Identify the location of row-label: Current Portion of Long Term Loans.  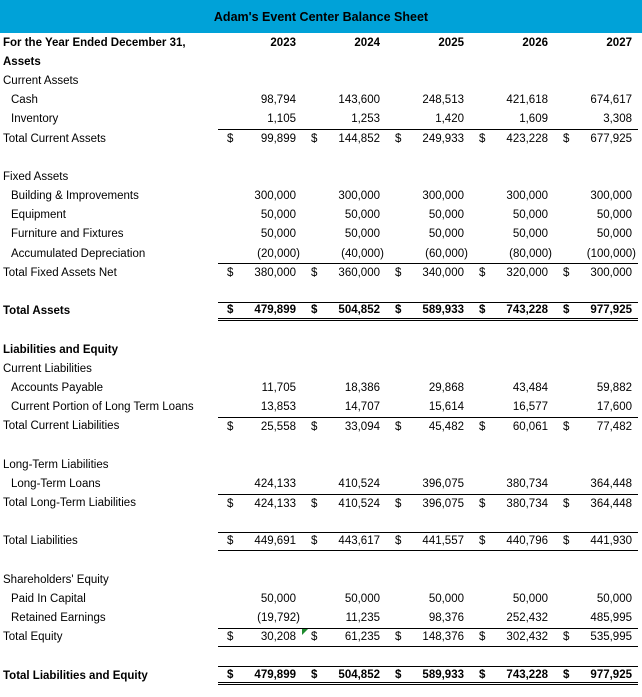
(102, 407).